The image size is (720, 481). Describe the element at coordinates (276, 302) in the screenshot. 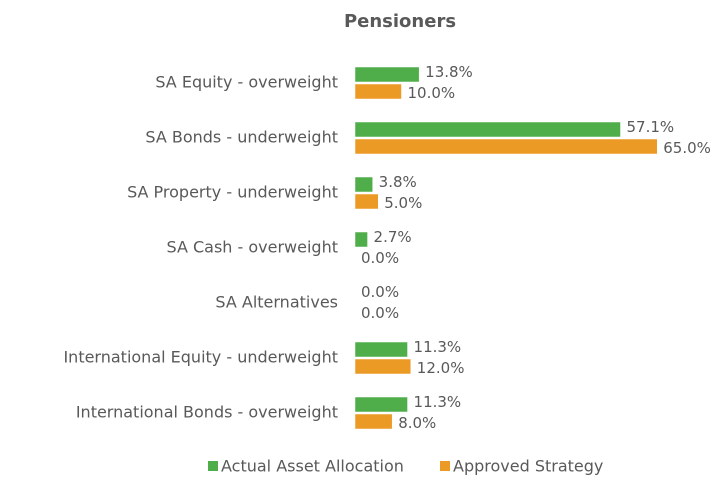

I see `category-label: SA Alternatives` at that location.